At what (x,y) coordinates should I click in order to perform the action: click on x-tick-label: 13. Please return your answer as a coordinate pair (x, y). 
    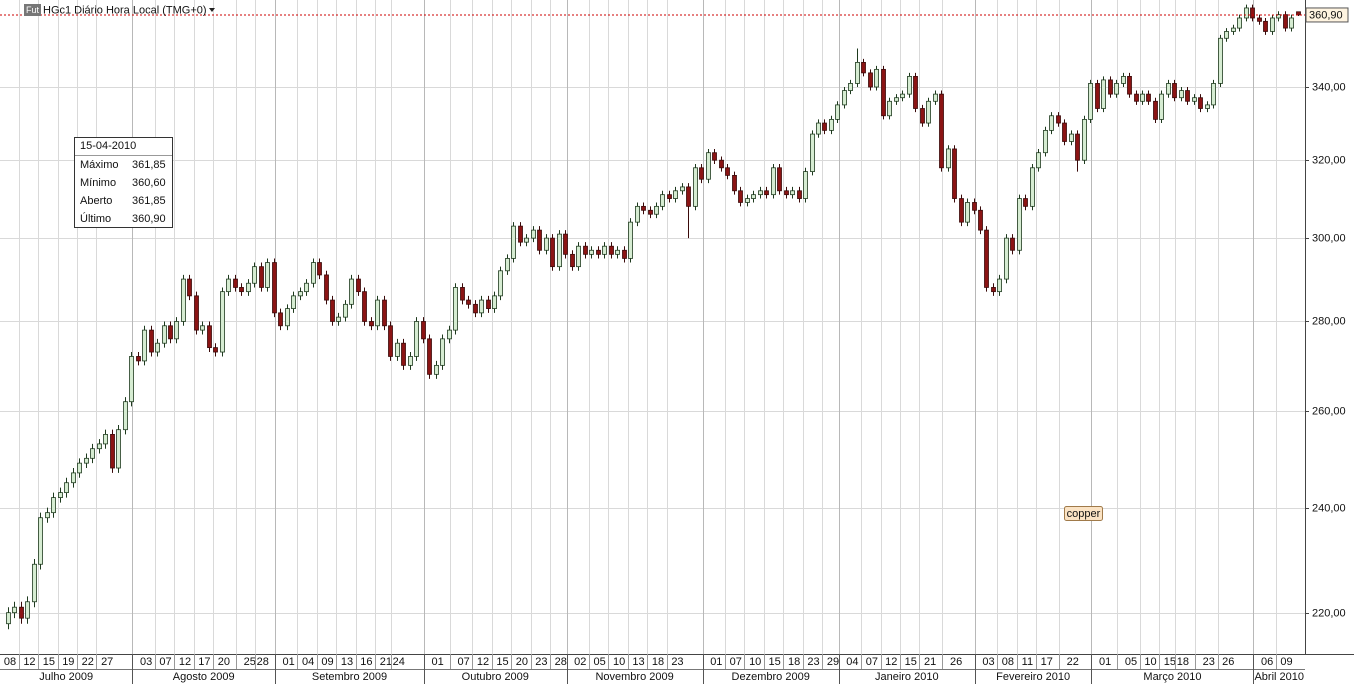
    Looking at the image, I should click on (638, 662).